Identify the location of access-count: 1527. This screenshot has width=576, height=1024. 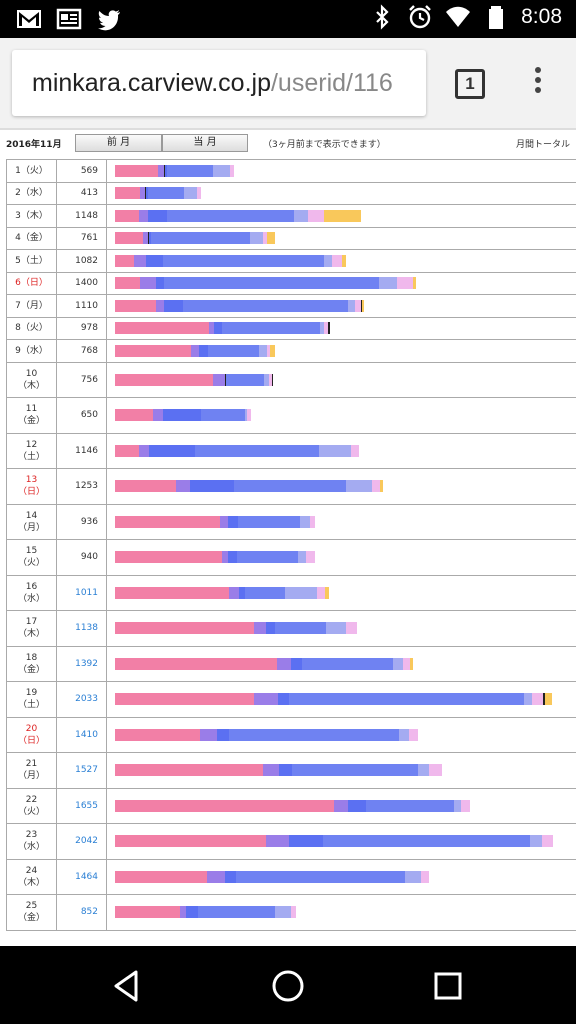
(82, 770).